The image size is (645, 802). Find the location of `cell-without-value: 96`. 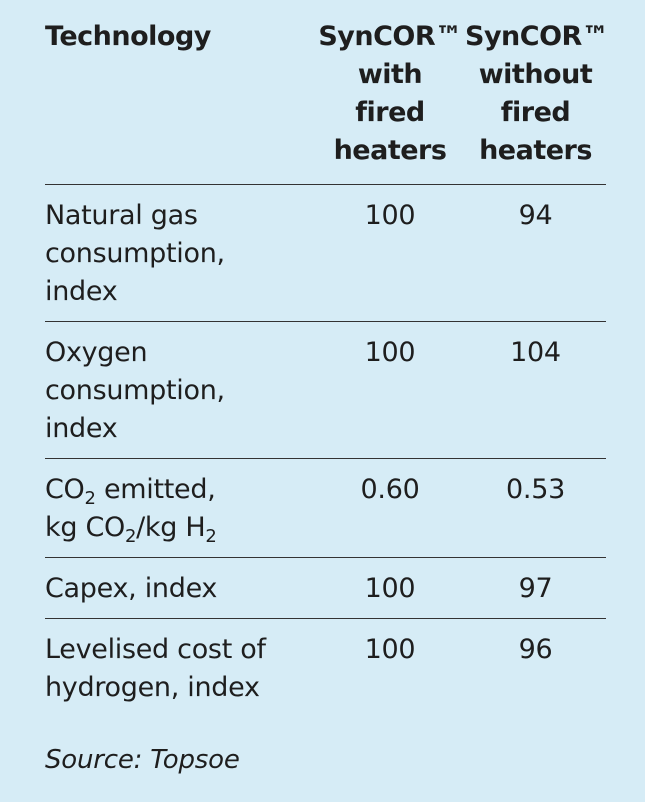

cell-without-value: 96 is located at coordinates (535, 667).